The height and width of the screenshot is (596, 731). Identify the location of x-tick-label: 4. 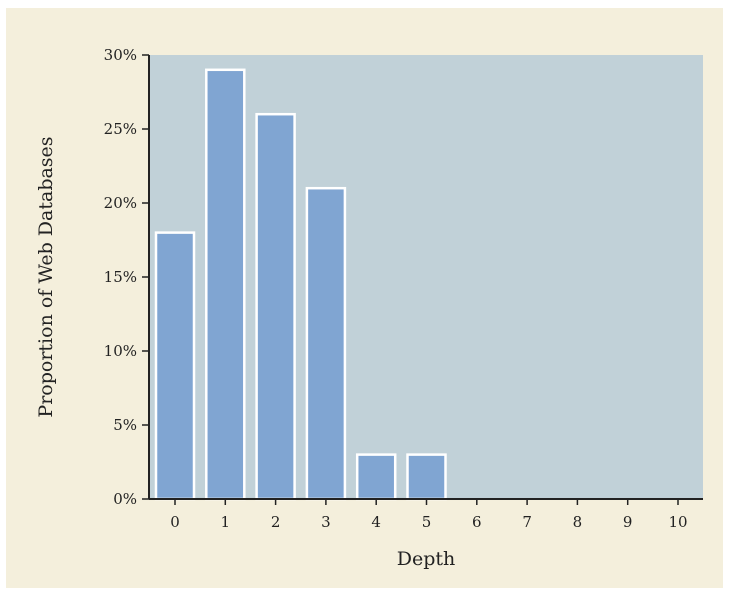
(376, 522).